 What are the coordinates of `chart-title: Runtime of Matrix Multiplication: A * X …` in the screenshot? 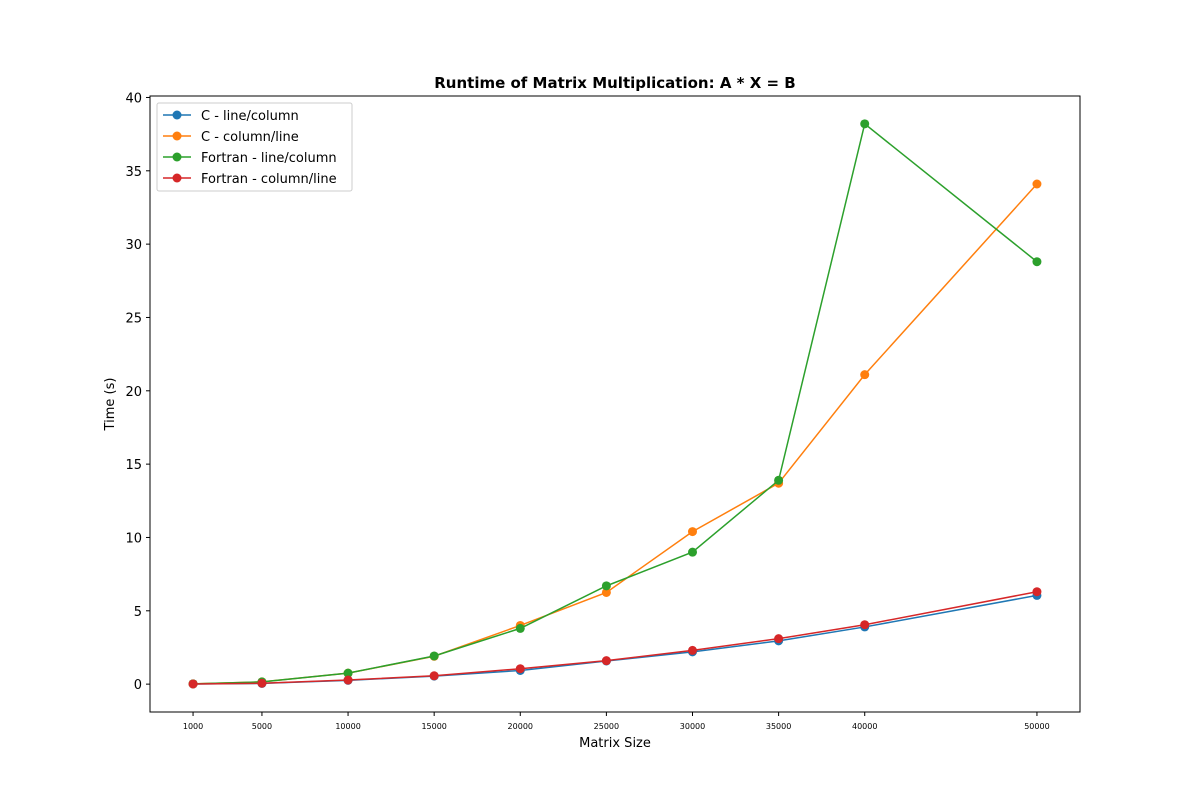 It's located at (614, 83).